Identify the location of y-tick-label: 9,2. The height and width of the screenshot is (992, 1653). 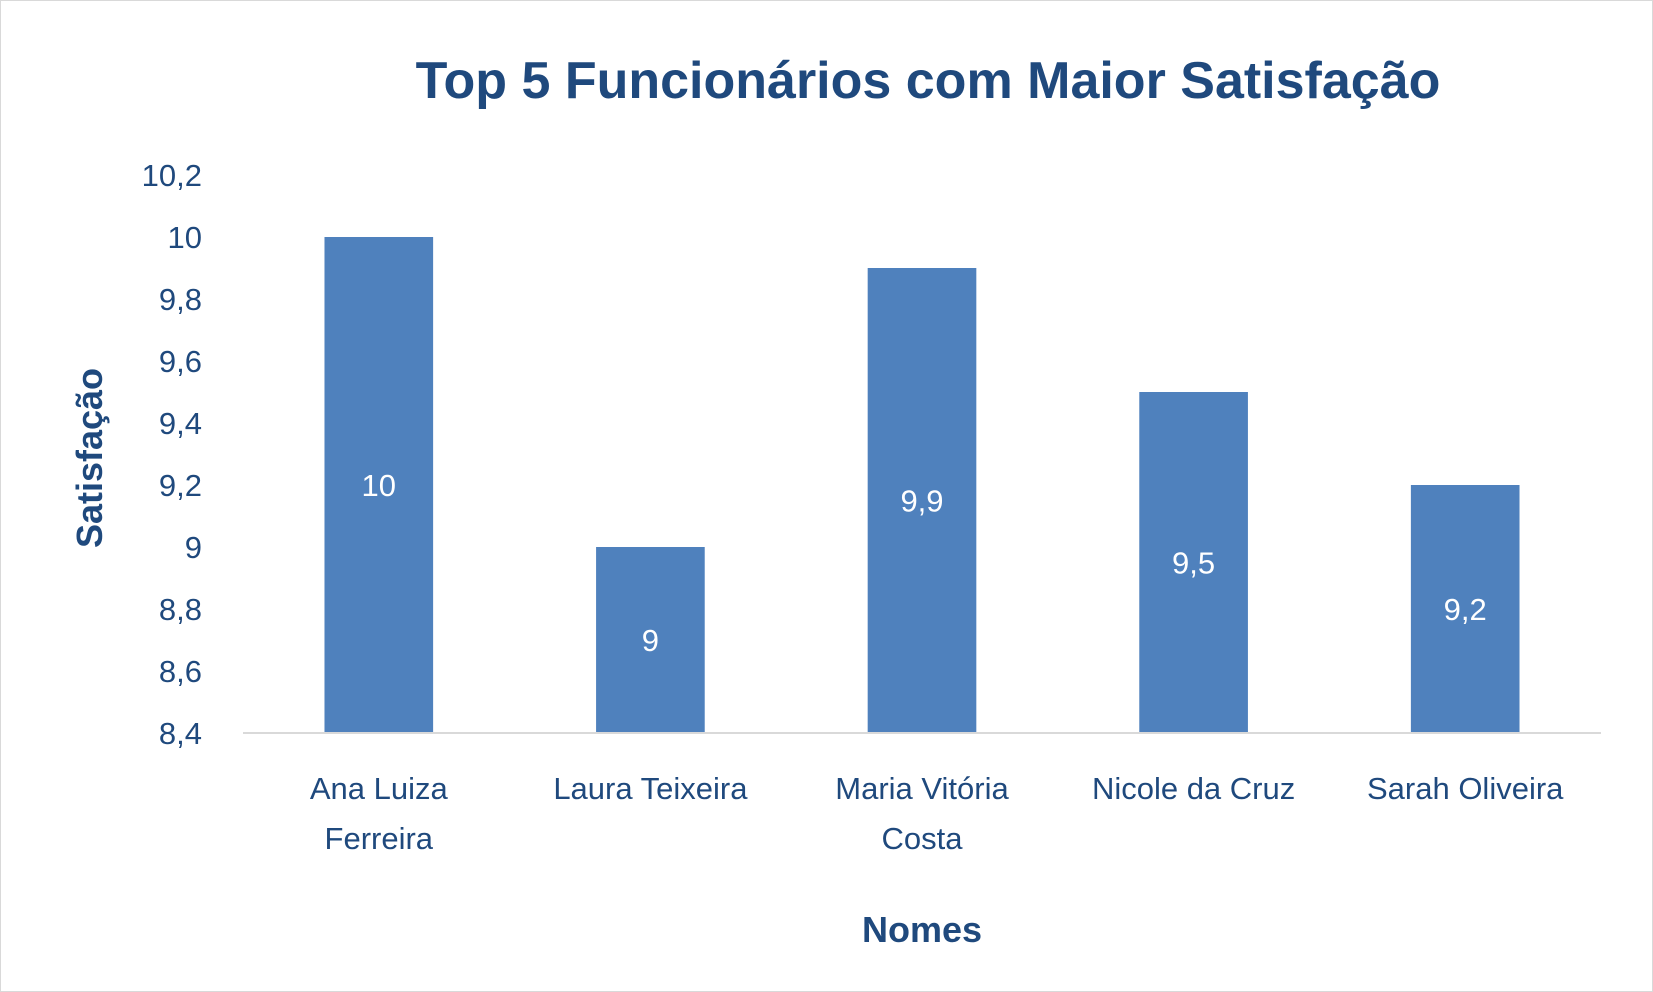
(180, 485).